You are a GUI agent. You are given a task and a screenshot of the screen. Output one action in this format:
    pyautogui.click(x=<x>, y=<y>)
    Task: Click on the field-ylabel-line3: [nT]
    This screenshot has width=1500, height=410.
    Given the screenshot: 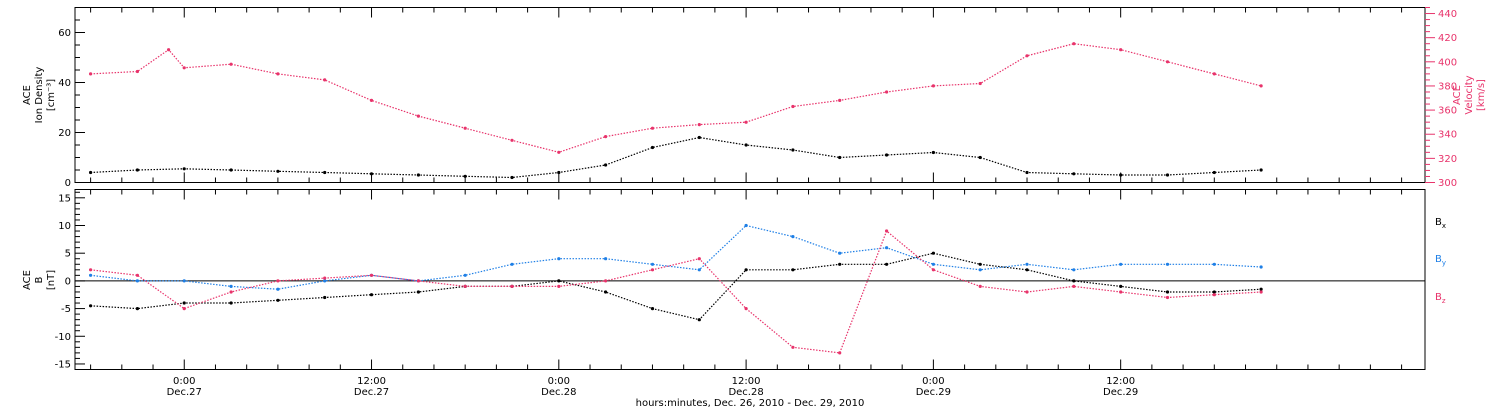 What is the action you would take?
    pyautogui.click(x=51, y=280)
    